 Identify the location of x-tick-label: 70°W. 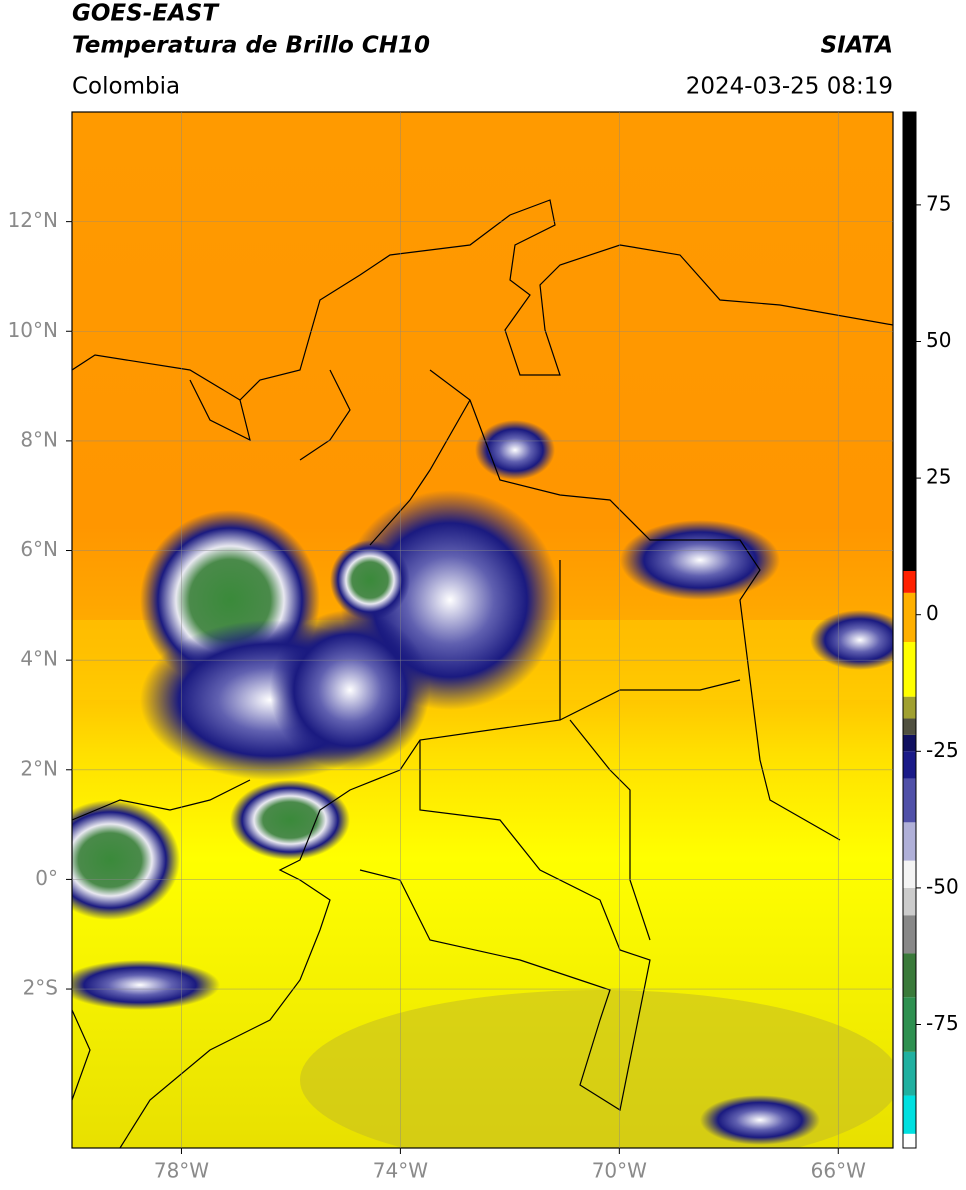
(619, 1171).